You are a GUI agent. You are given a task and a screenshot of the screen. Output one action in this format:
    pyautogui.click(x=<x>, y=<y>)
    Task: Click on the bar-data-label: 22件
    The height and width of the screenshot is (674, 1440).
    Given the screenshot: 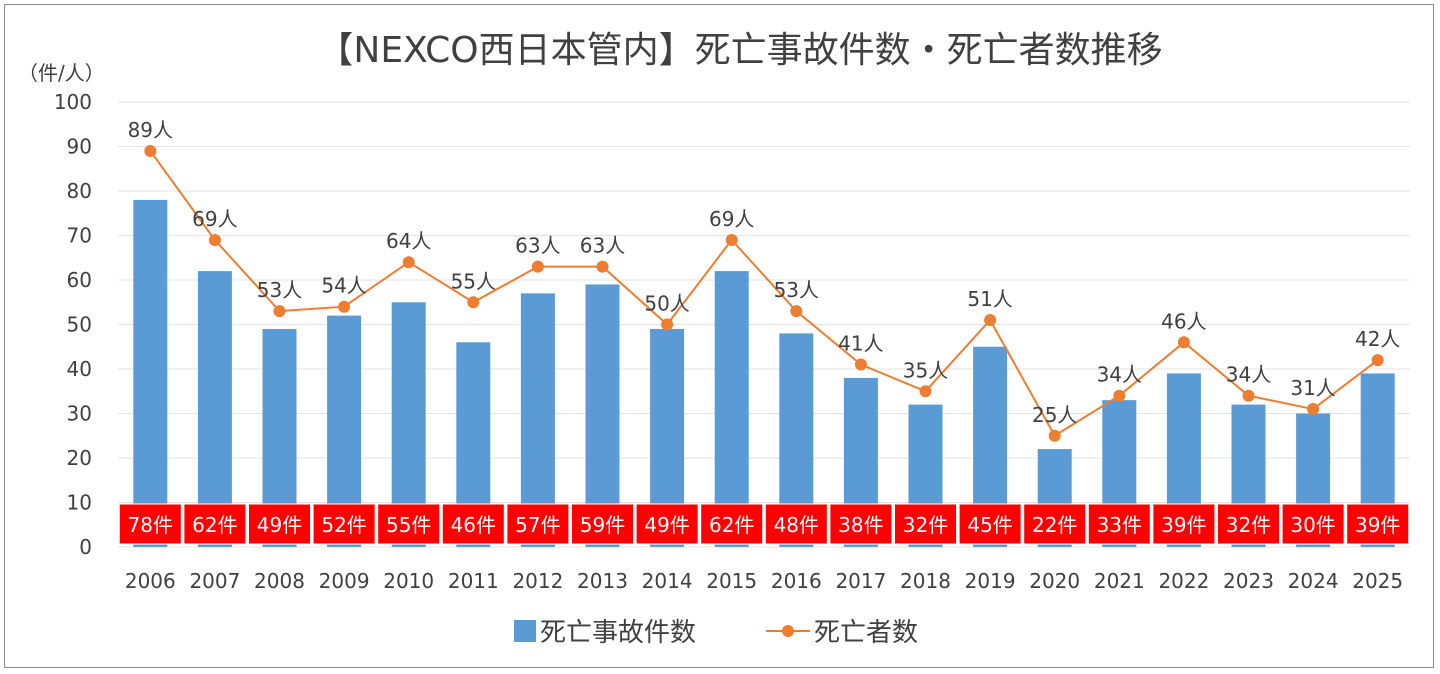 What is the action you would take?
    pyautogui.click(x=1054, y=525)
    